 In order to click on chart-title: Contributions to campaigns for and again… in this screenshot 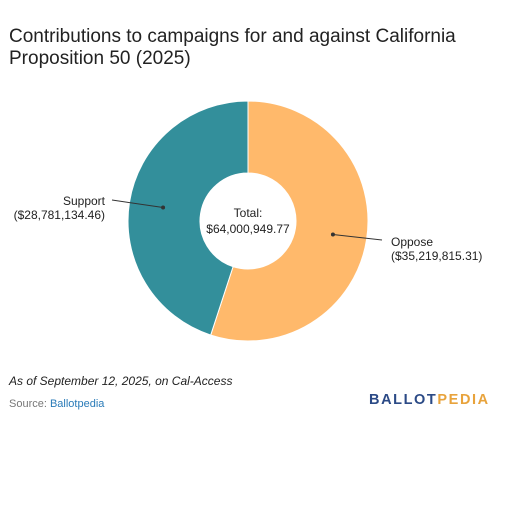, I will do `click(232, 47)`.